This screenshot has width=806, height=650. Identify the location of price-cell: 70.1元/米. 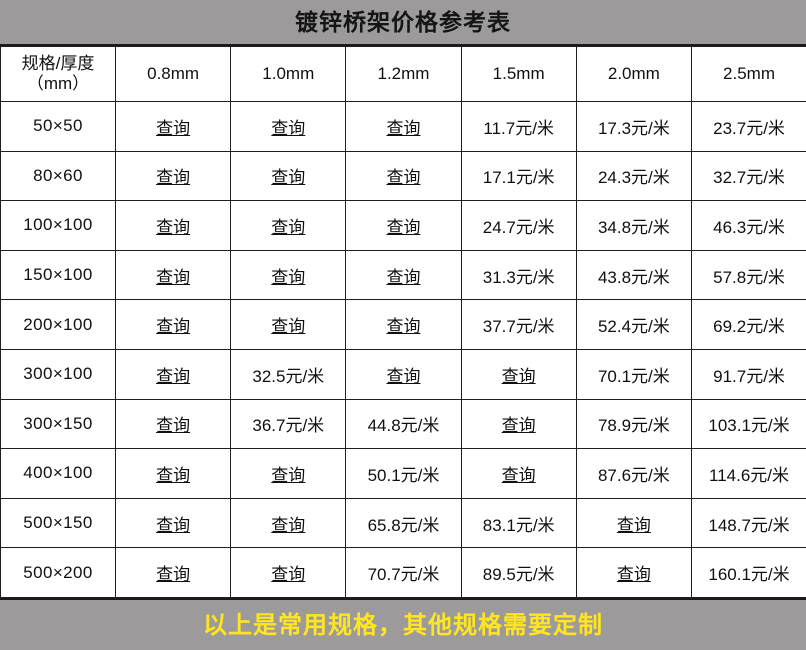
(633, 374).